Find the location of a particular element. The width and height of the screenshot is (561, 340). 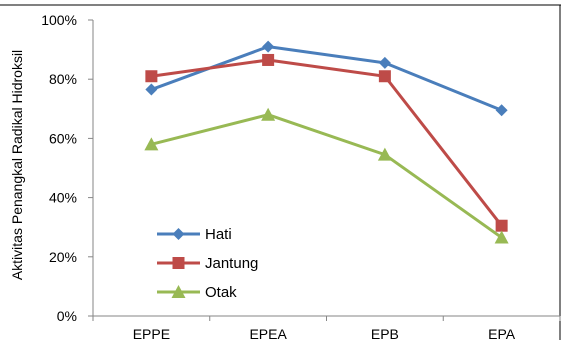

legend-item-hati: Hati is located at coordinates (194, 234).